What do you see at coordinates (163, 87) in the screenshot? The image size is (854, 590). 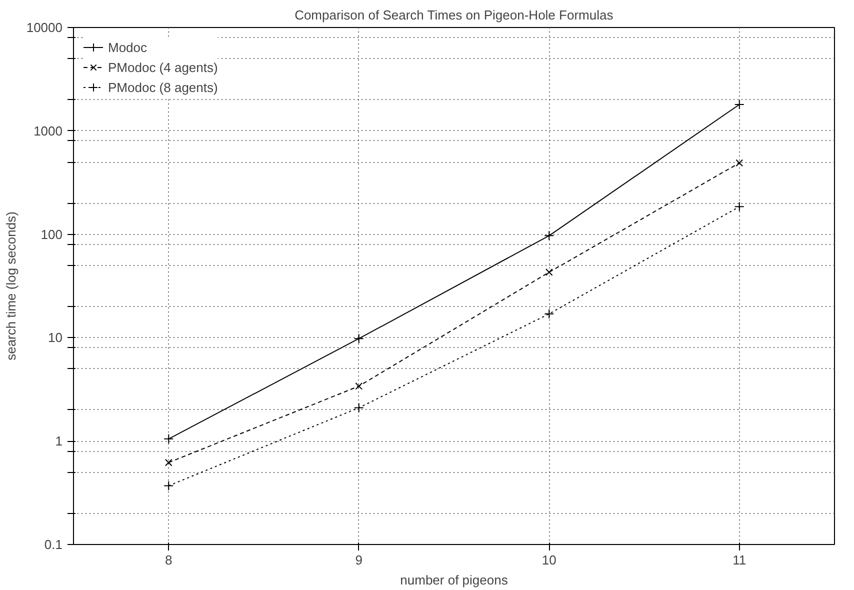 I see `legend-label: PModoc (8 agents)` at bounding box center [163, 87].